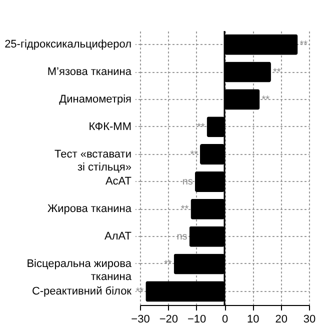 Image resolution: width=330 pixels, height=330 pixels. I want to click on y-tick-label: М’язова тканина, so click(89, 72).